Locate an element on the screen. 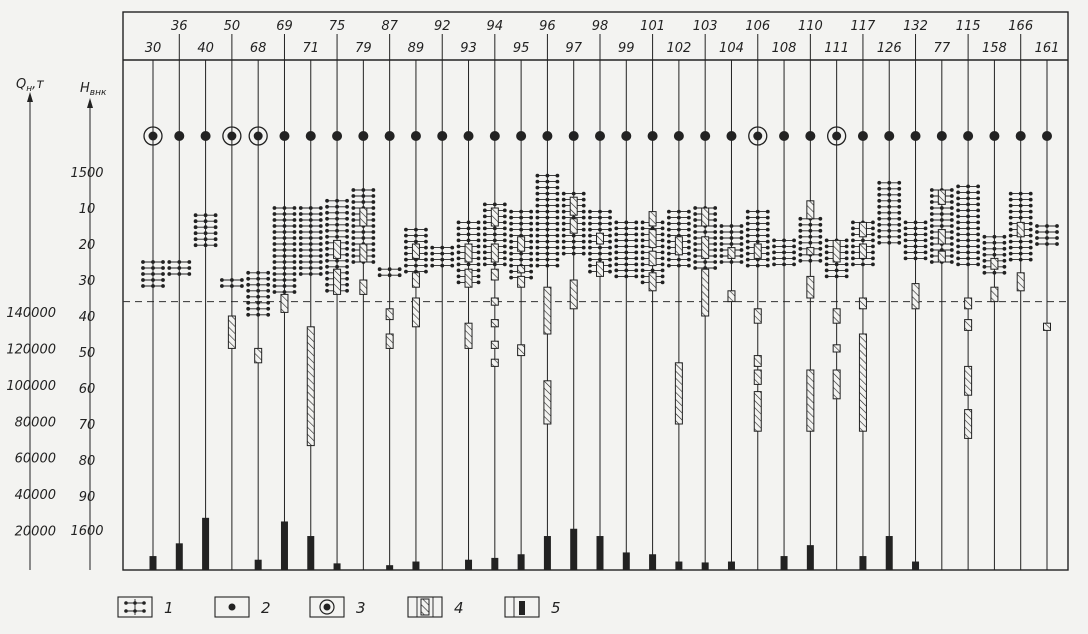 Image resolution: width=1088 pixels, height=634 pixels. well-40: 40 is located at coordinates (205, 305).